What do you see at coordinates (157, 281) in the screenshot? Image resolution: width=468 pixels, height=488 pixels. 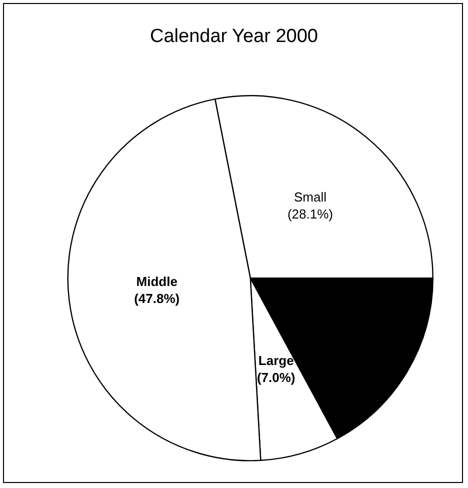 I see `slice-label: Middle` at bounding box center [157, 281].